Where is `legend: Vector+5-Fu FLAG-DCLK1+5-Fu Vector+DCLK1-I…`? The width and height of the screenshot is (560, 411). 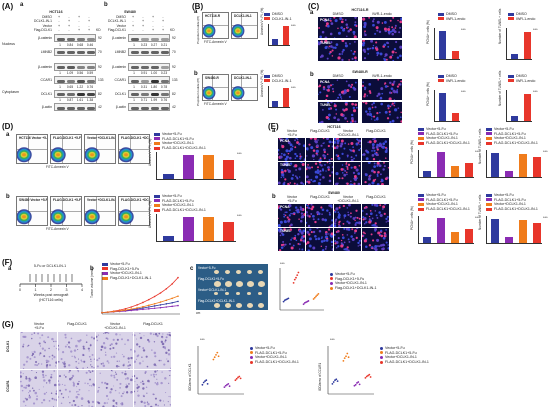
legend: Vector+5-Fu FLAG-DCLK1+5-Fu Vector+DCLK1-I… is located at coordinates (180, 141).